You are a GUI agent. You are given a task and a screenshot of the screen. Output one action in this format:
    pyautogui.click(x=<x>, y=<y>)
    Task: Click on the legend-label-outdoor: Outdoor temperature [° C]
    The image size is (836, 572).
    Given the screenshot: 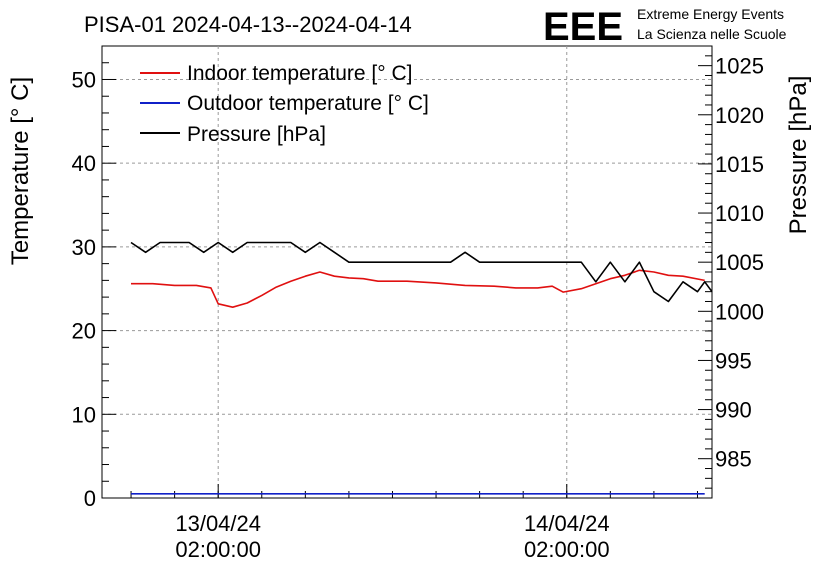 What is the action you would take?
    pyautogui.click(x=308, y=103)
    